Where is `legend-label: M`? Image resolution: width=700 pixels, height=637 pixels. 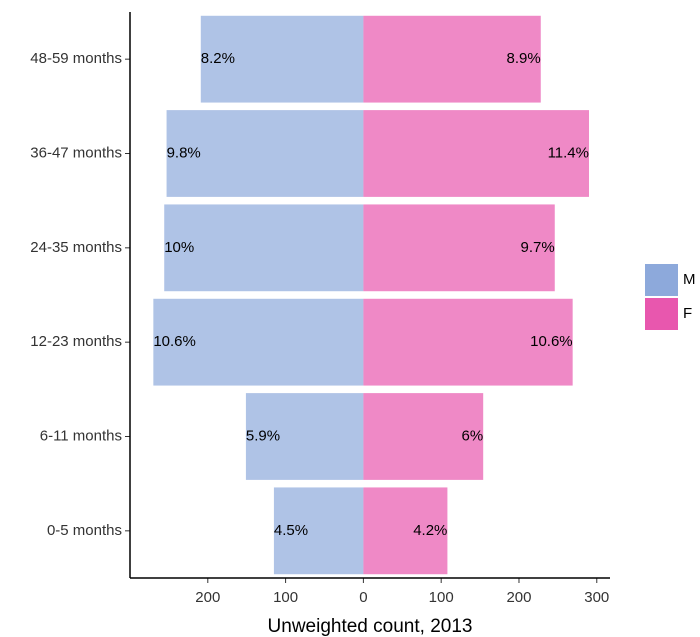
legend-label: M is located at coordinates (689, 279).